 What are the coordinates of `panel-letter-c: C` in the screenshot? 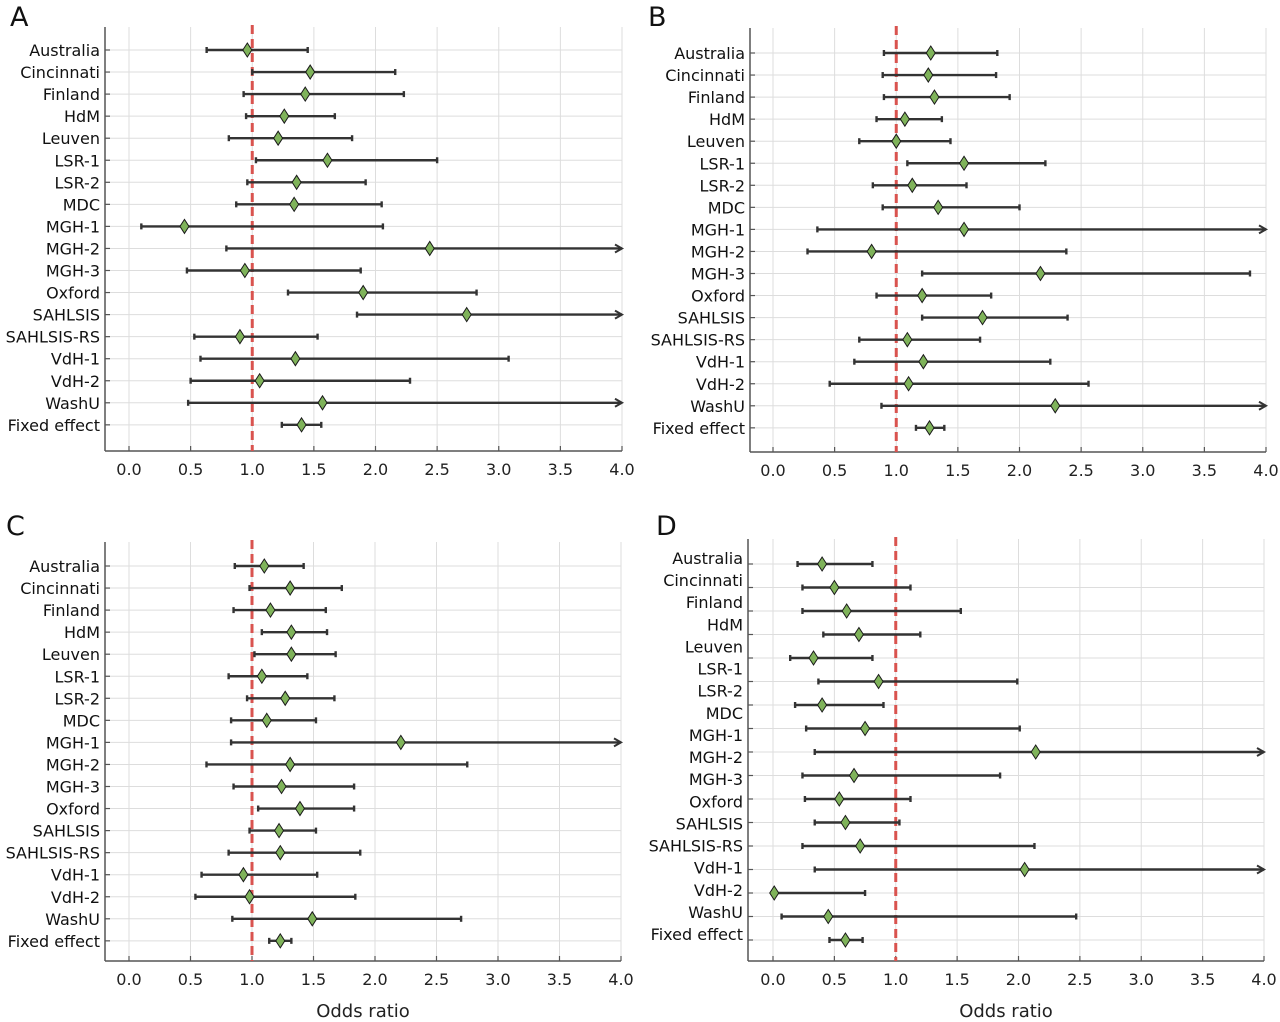 It's located at (15, 526).